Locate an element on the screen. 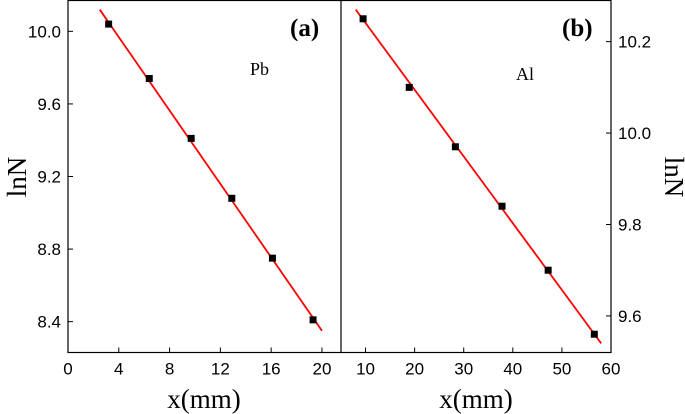  x-tick-label: 4 is located at coordinates (118, 369).